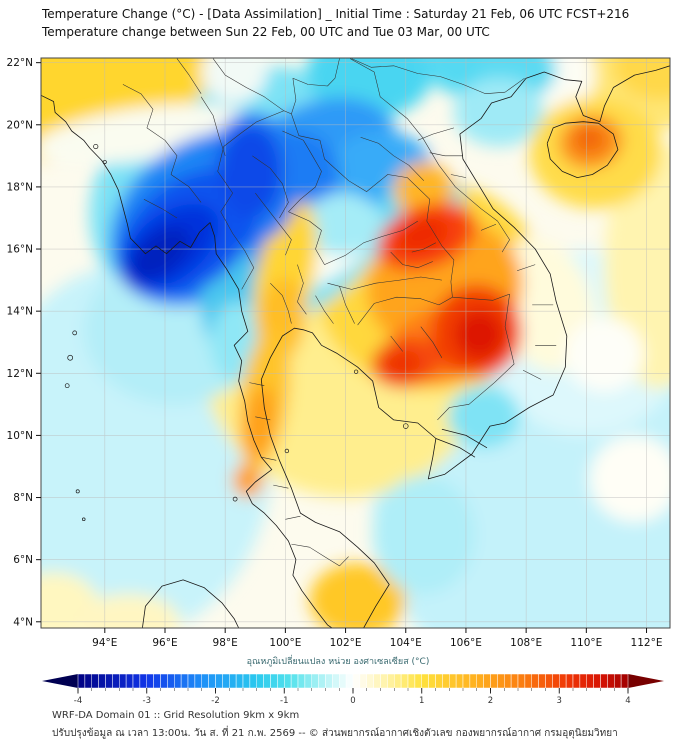 The height and width of the screenshot is (756, 676). What do you see at coordinates (20, 63) in the screenshot?
I see `y-axis-tick-label: 22°N` at bounding box center [20, 63].